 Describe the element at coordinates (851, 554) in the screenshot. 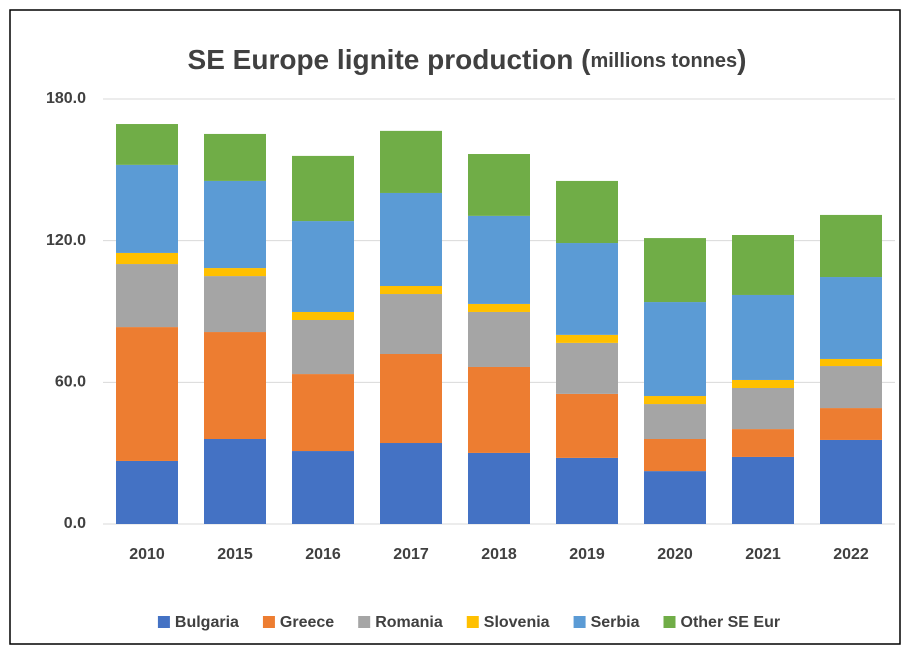

I see `x-tick-label: 2022` at that location.